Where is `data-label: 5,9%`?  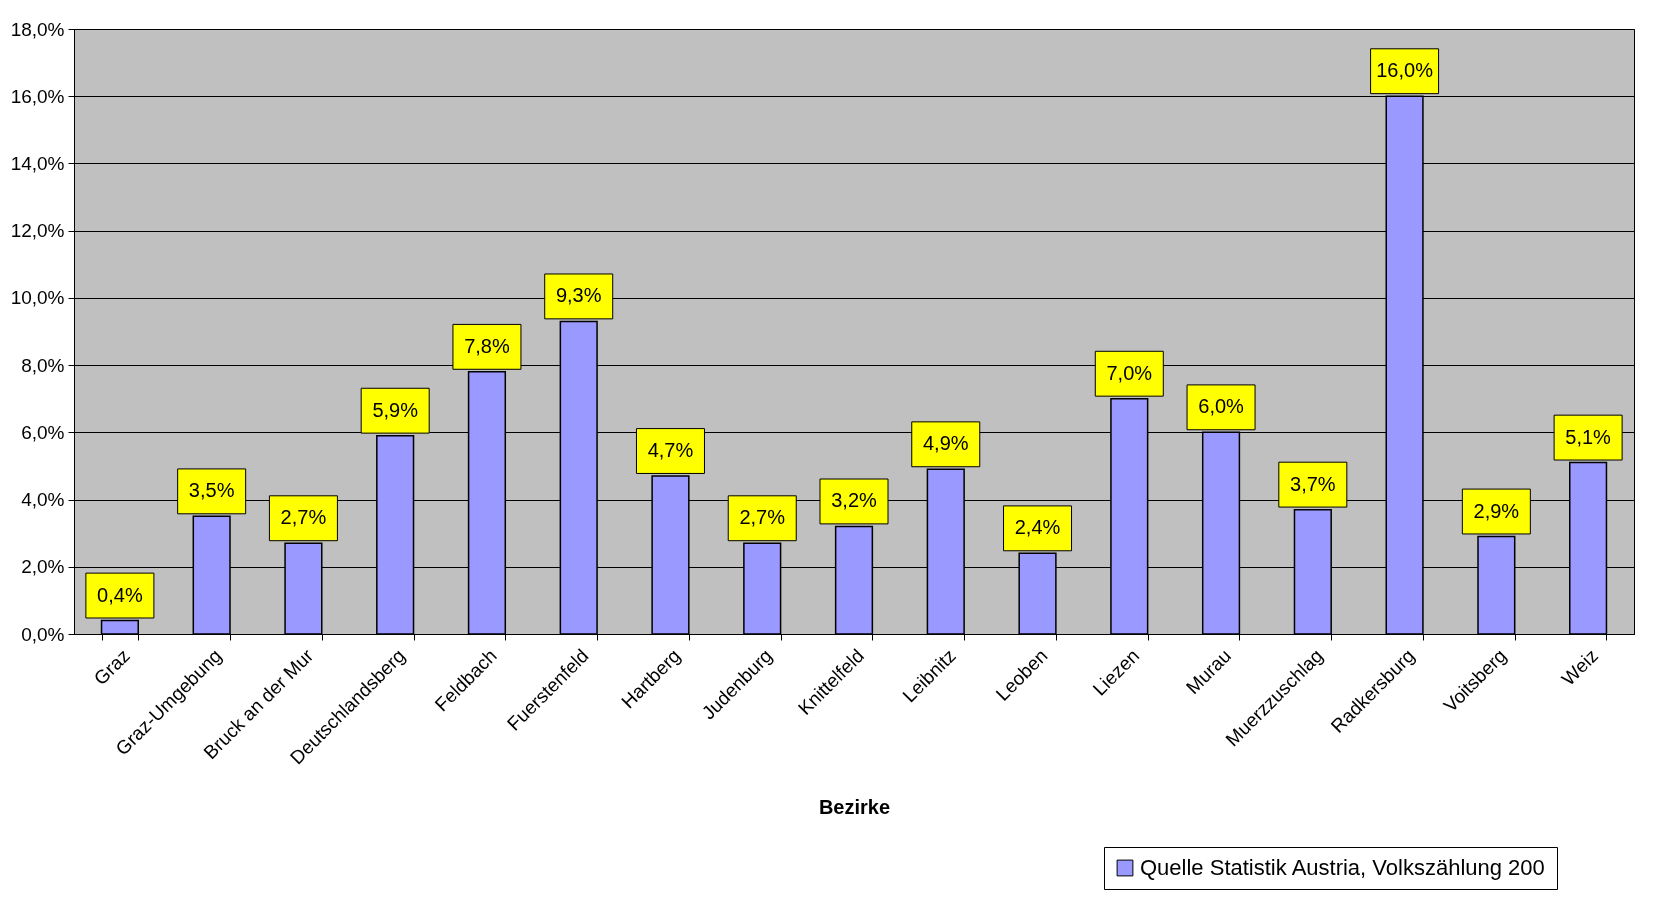
data-label: 5,9% is located at coordinates (395, 409).